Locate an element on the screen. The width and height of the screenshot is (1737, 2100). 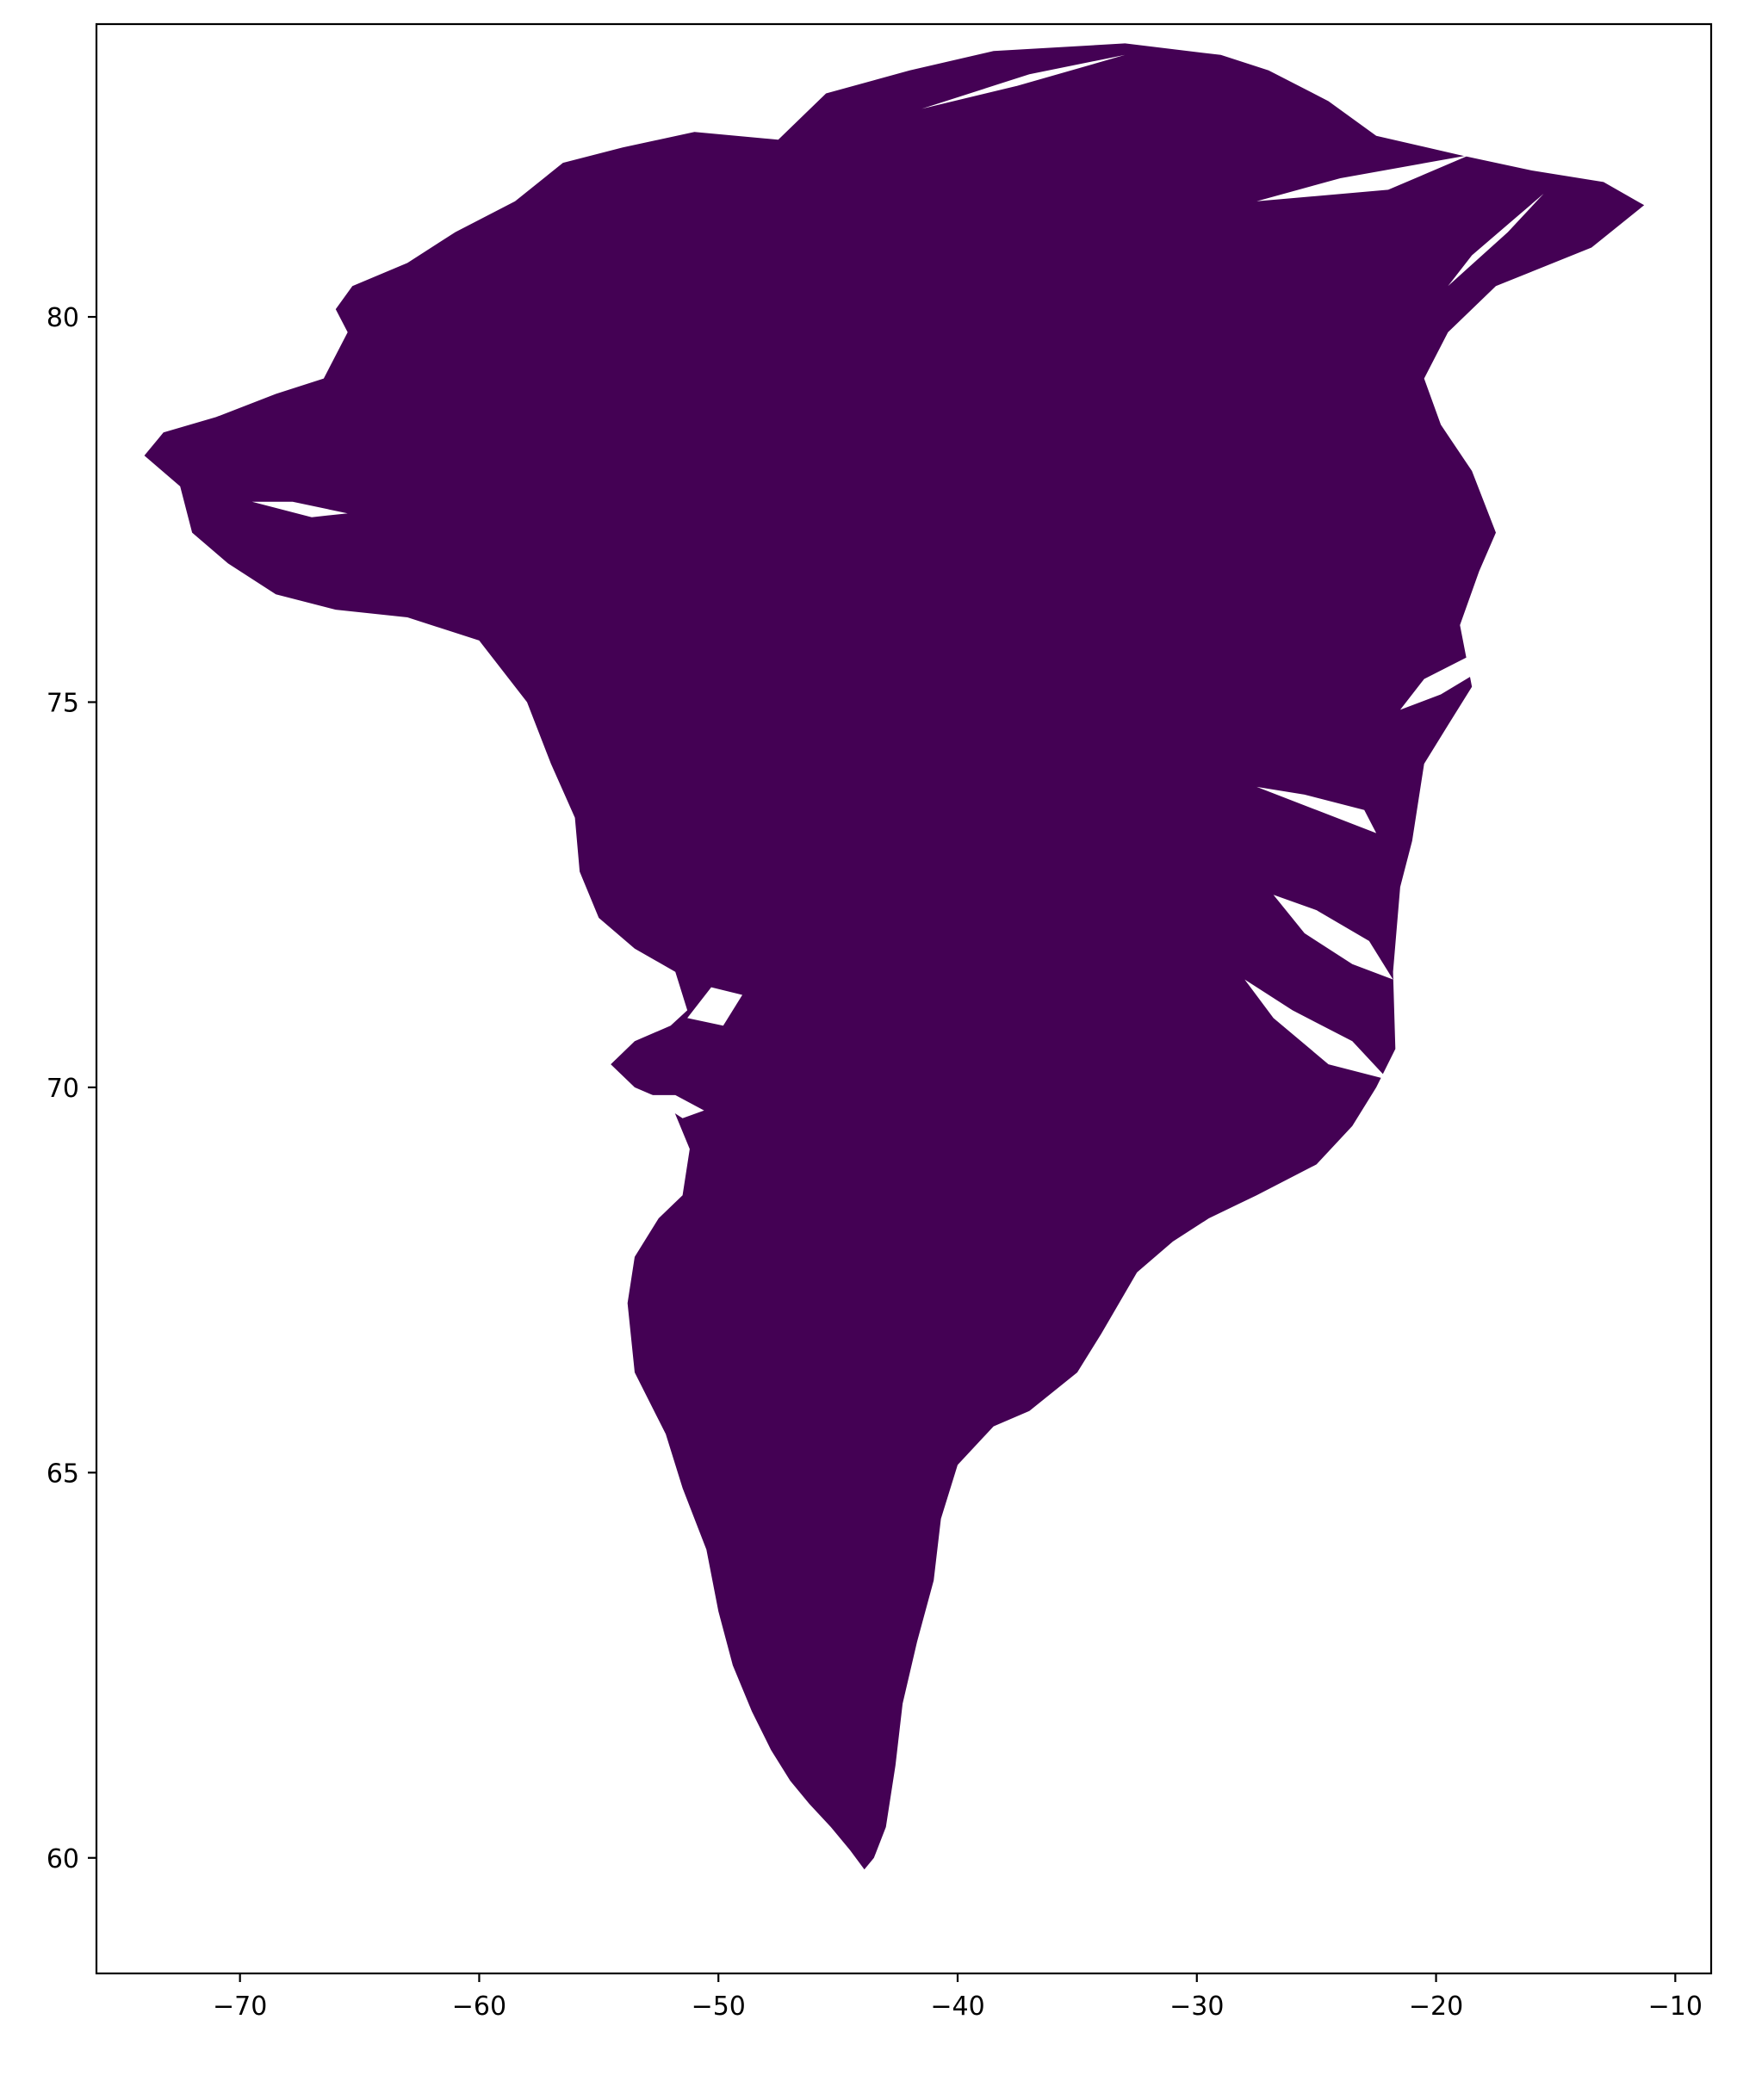
y-axis: 60 65 70 75 80 is located at coordinates (71, 1089).